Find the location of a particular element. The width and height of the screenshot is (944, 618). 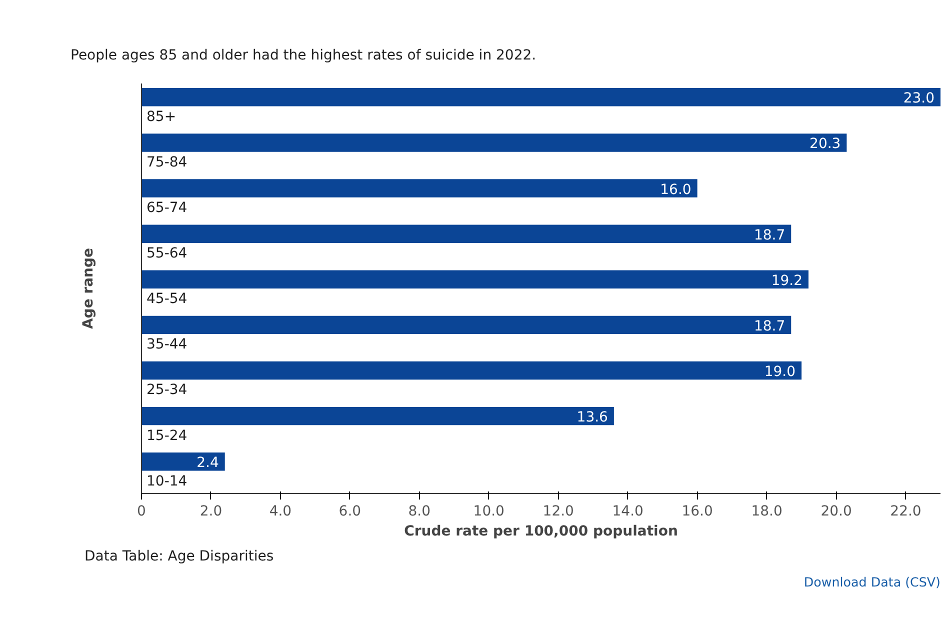

data-label: 20.3 is located at coordinates (825, 144).